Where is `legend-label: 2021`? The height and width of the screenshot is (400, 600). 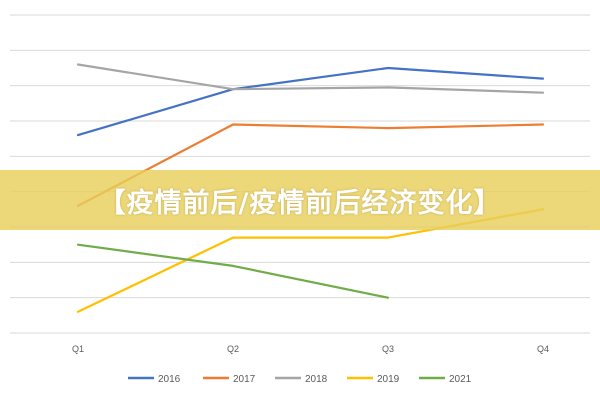 legend-label: 2021 is located at coordinates (460, 379).